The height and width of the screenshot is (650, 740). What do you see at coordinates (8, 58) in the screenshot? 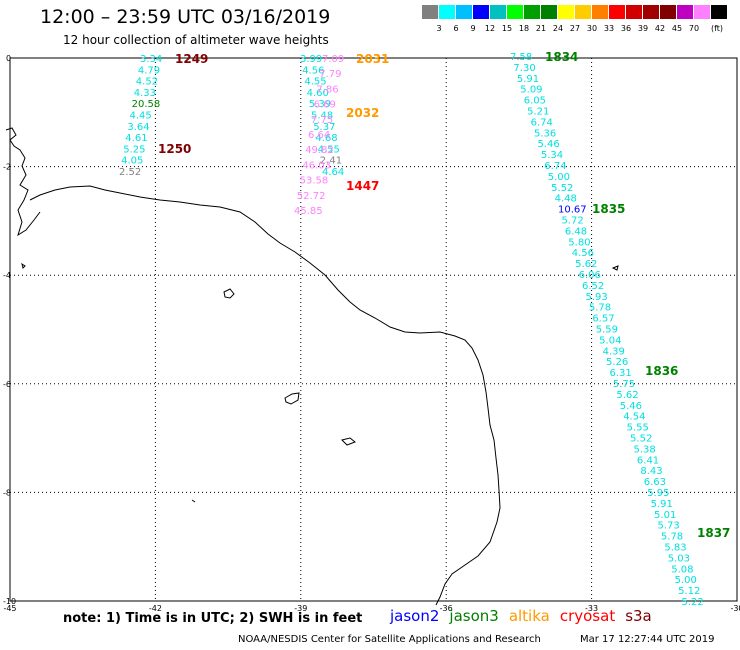
I see `y-tick-label: 0` at bounding box center [8, 58].